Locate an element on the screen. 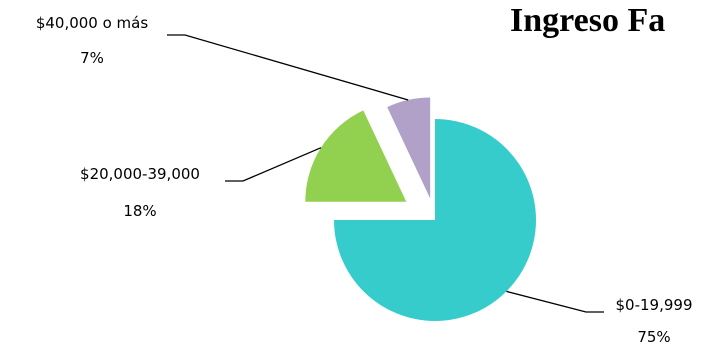 The height and width of the screenshot is (347, 723). slice-label-40000-plus: $40,000 o más is located at coordinates (92, 23).